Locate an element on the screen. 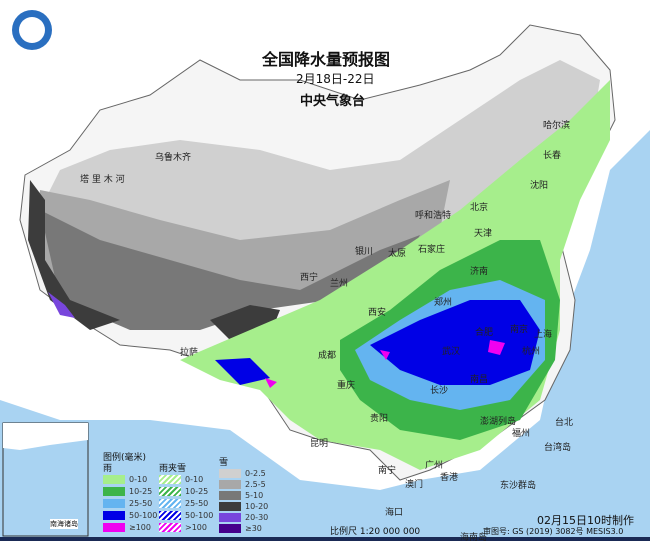 This screenshot has height=541, width=650. legend-sleet-row: 10-25 is located at coordinates (183, 491).